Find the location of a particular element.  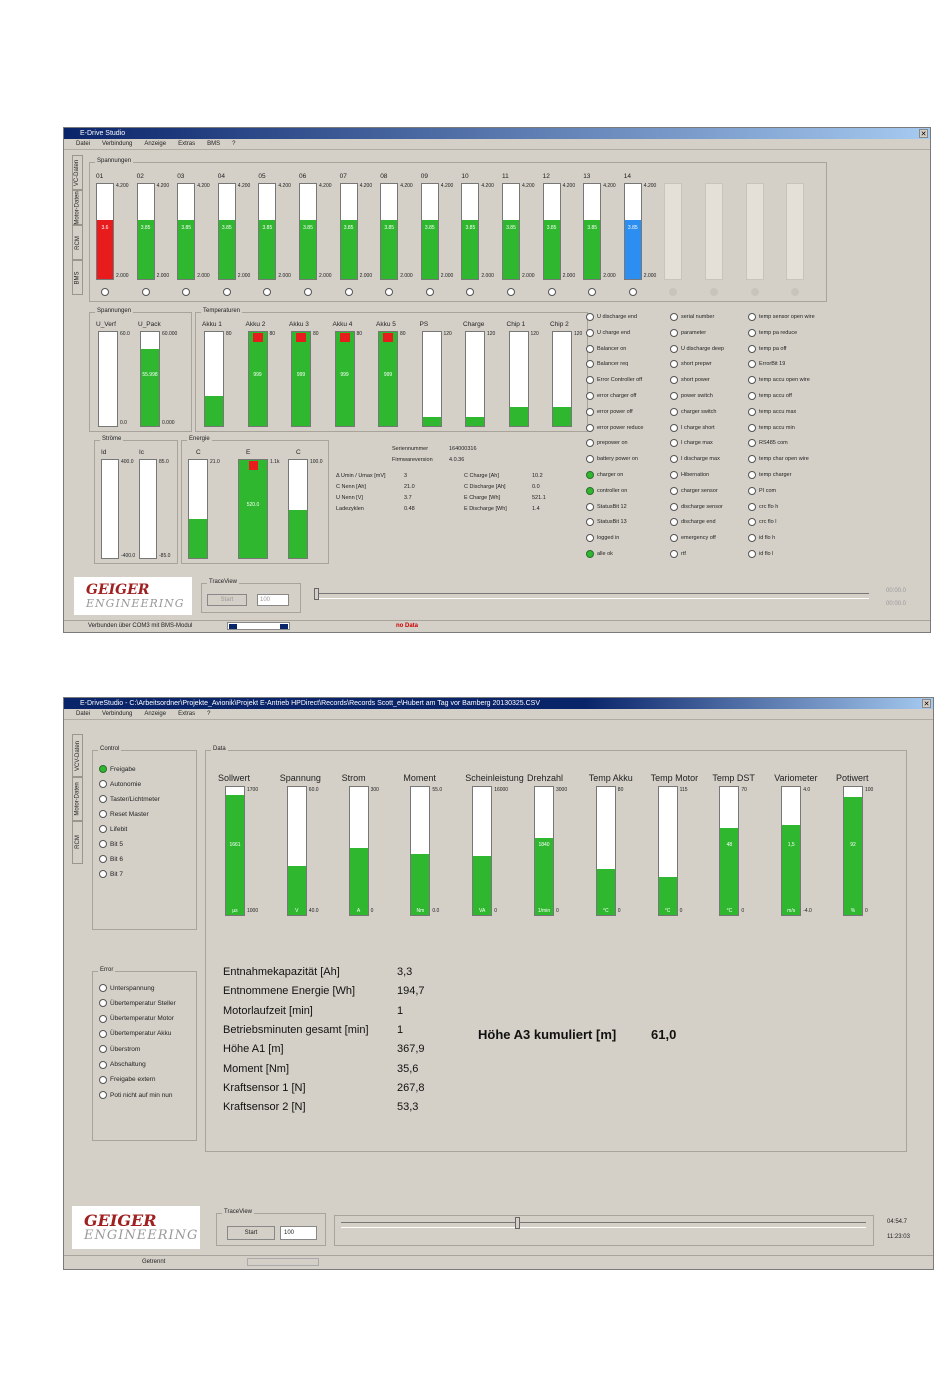

error-flag: discharge end is located at coordinates (693, 522).